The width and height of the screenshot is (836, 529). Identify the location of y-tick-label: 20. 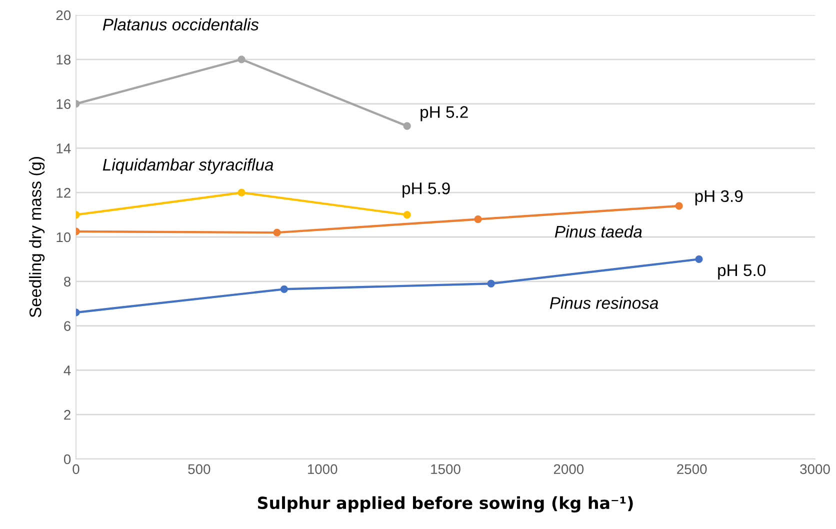
(63, 15).